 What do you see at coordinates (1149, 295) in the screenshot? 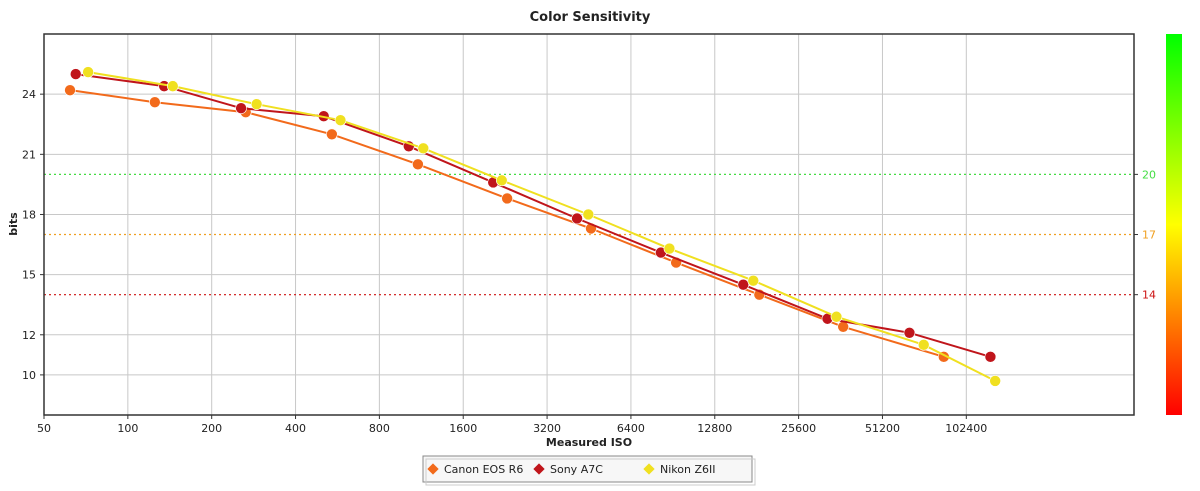
I see `reference-line-label: 14` at bounding box center [1149, 295].